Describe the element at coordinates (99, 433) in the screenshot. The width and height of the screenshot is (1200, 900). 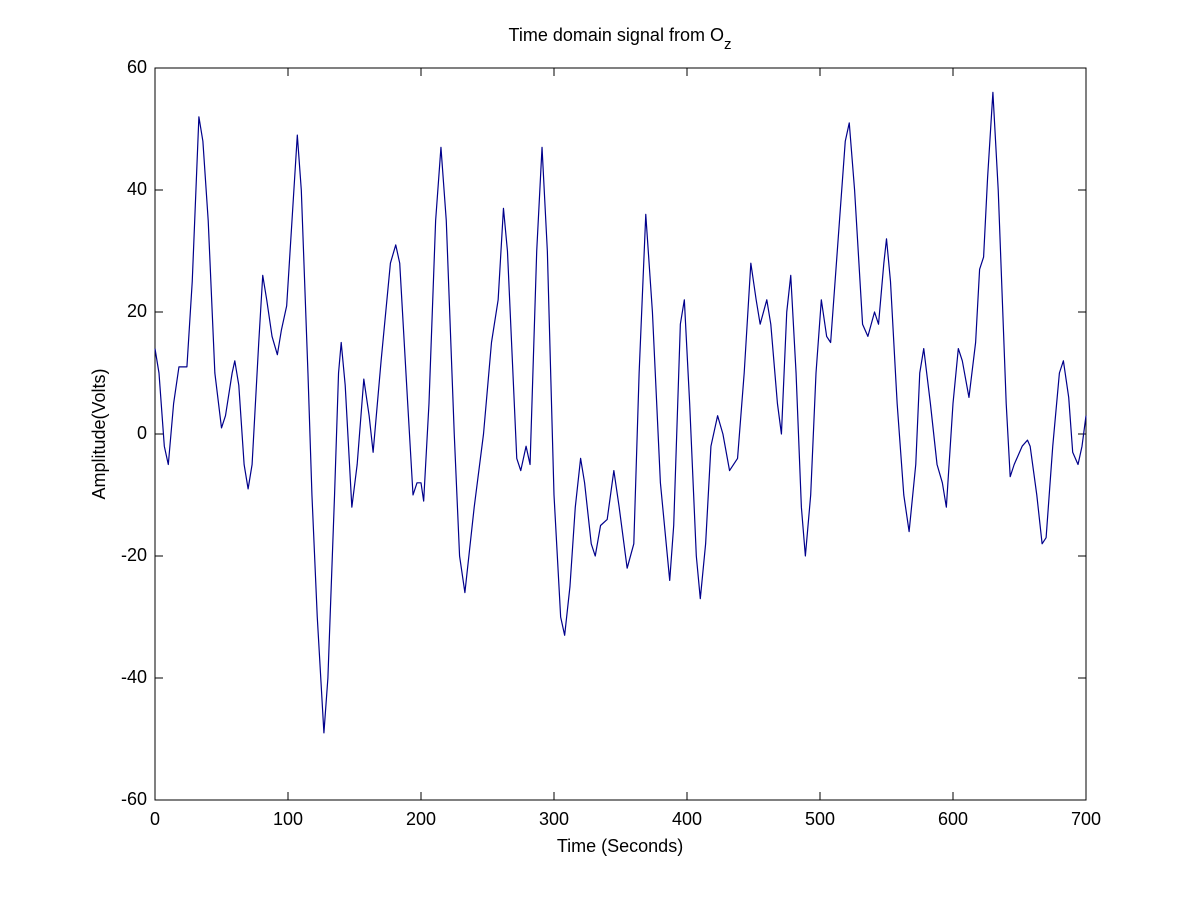
I see `y-axis-label: Amplitude(Volts)` at that location.